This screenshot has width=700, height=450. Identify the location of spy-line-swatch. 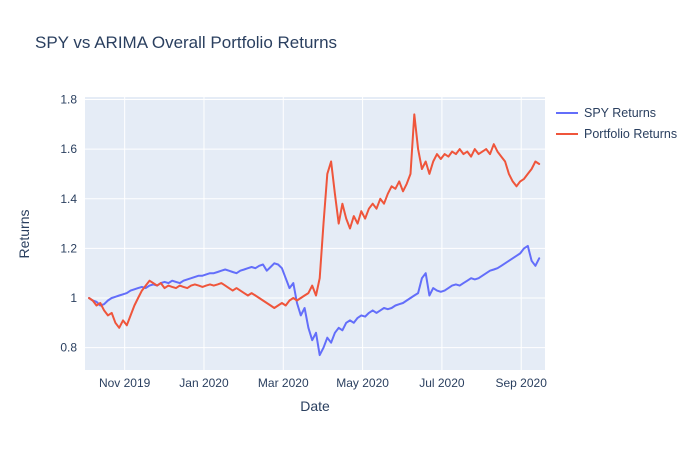
(567, 113).